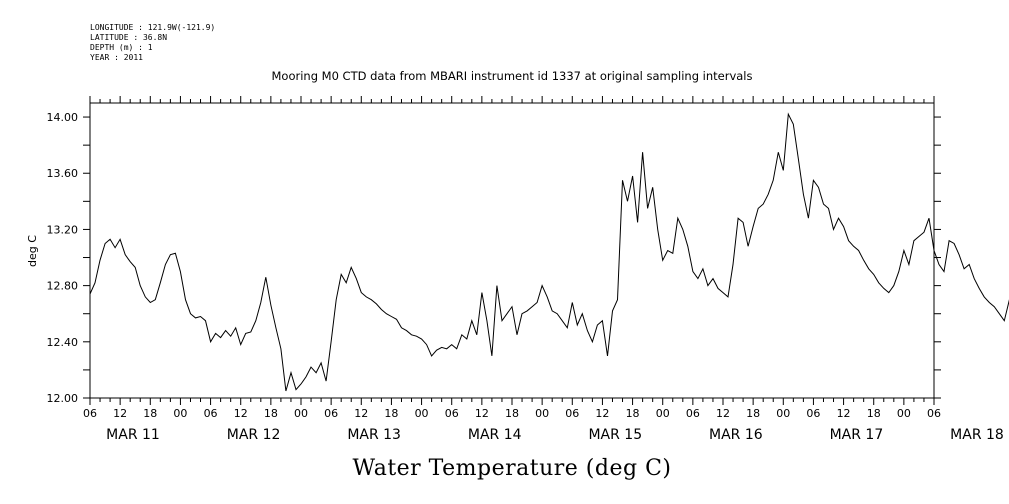 The width and height of the screenshot is (1009, 504). What do you see at coordinates (116, 57) in the screenshot?
I see `year-label: YEAR : 2011` at bounding box center [116, 57].